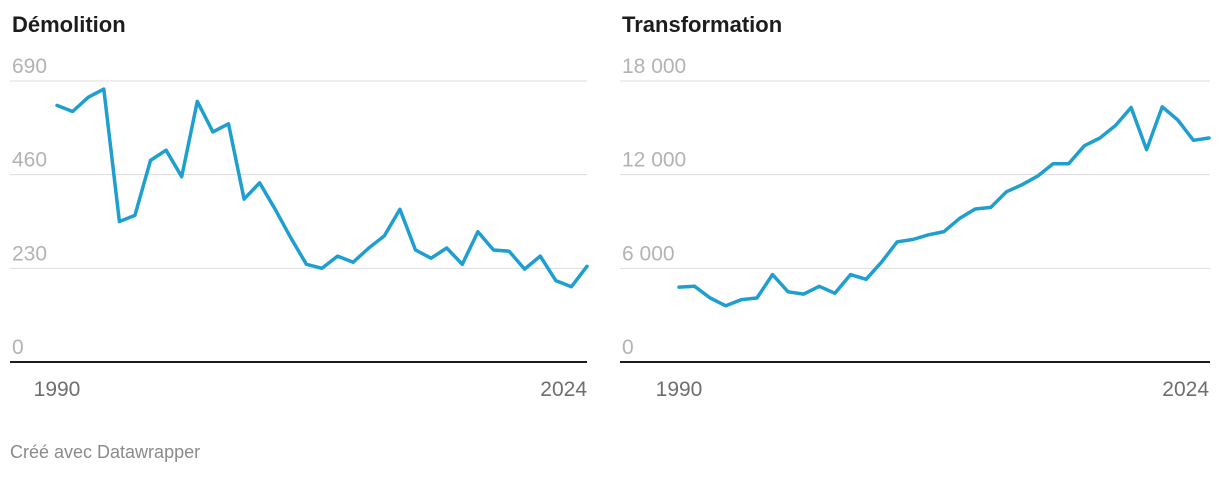 This screenshot has width=1220, height=478. What do you see at coordinates (702, 24) in the screenshot?
I see `chart-2-title: Transformation` at bounding box center [702, 24].